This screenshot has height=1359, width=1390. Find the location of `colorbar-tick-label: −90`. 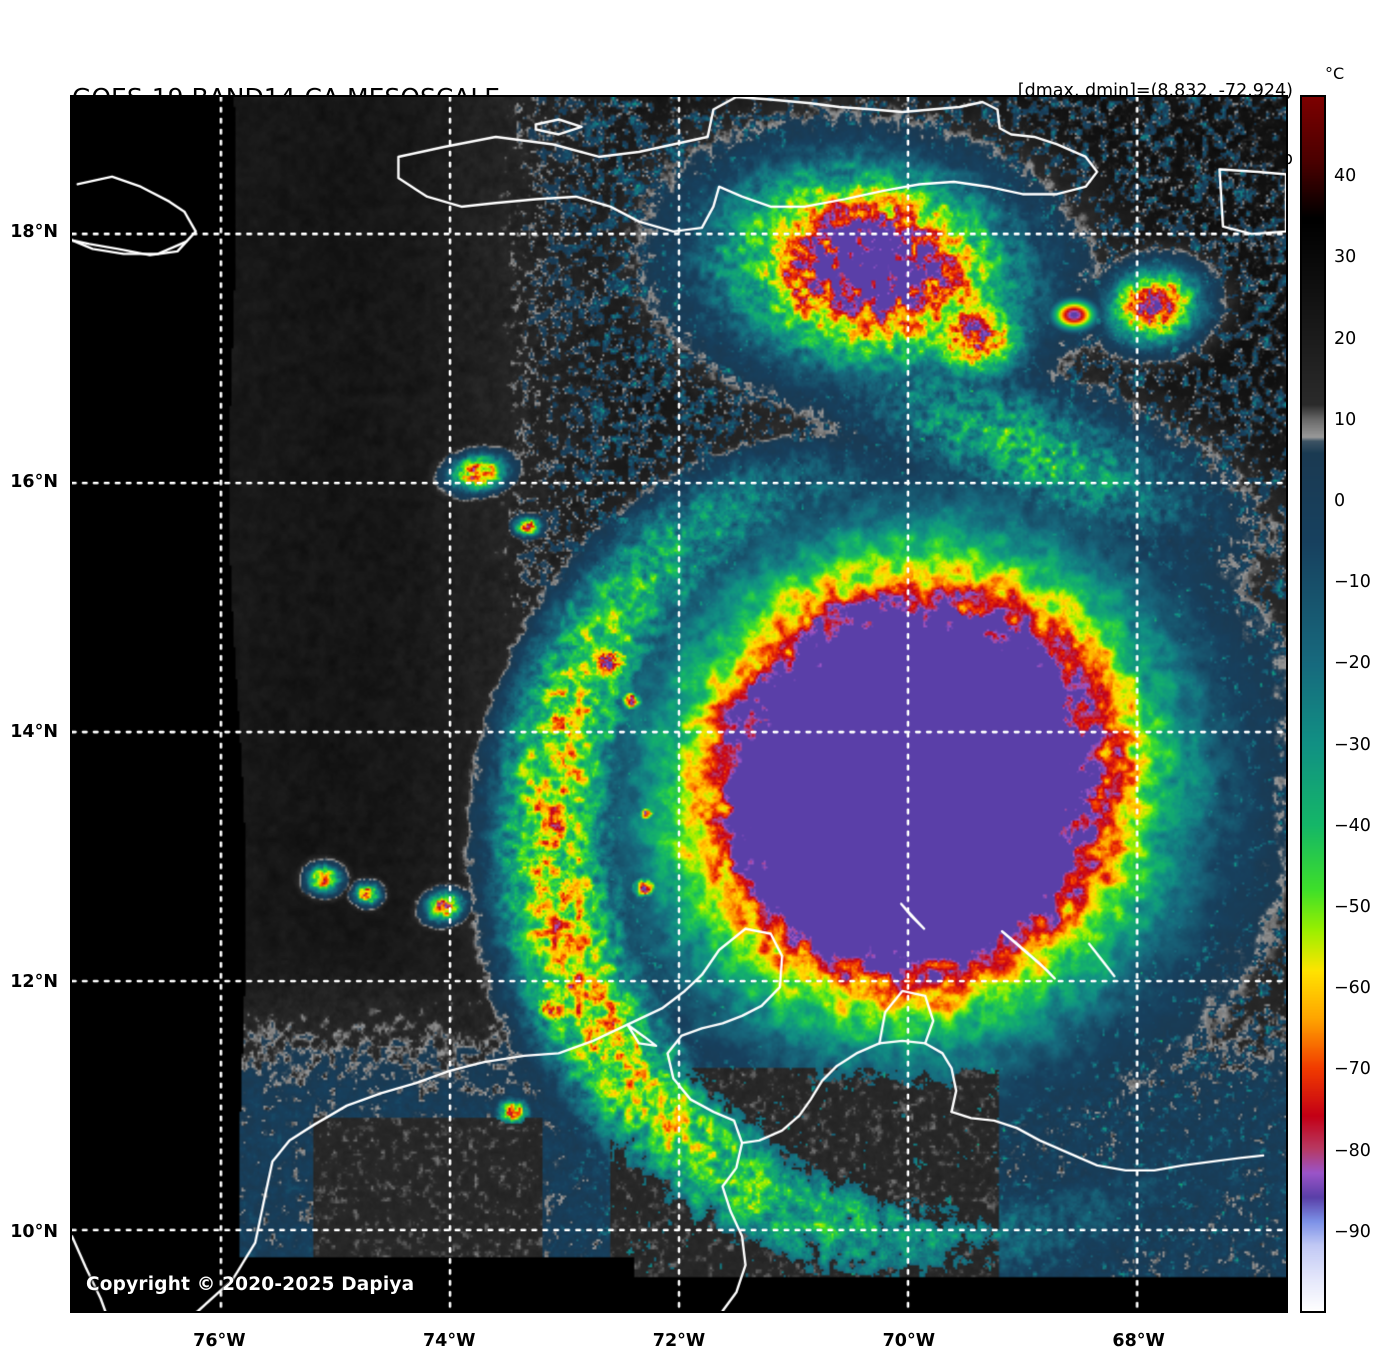

colorbar-tick-label: −90 is located at coordinates (1352, 1231).